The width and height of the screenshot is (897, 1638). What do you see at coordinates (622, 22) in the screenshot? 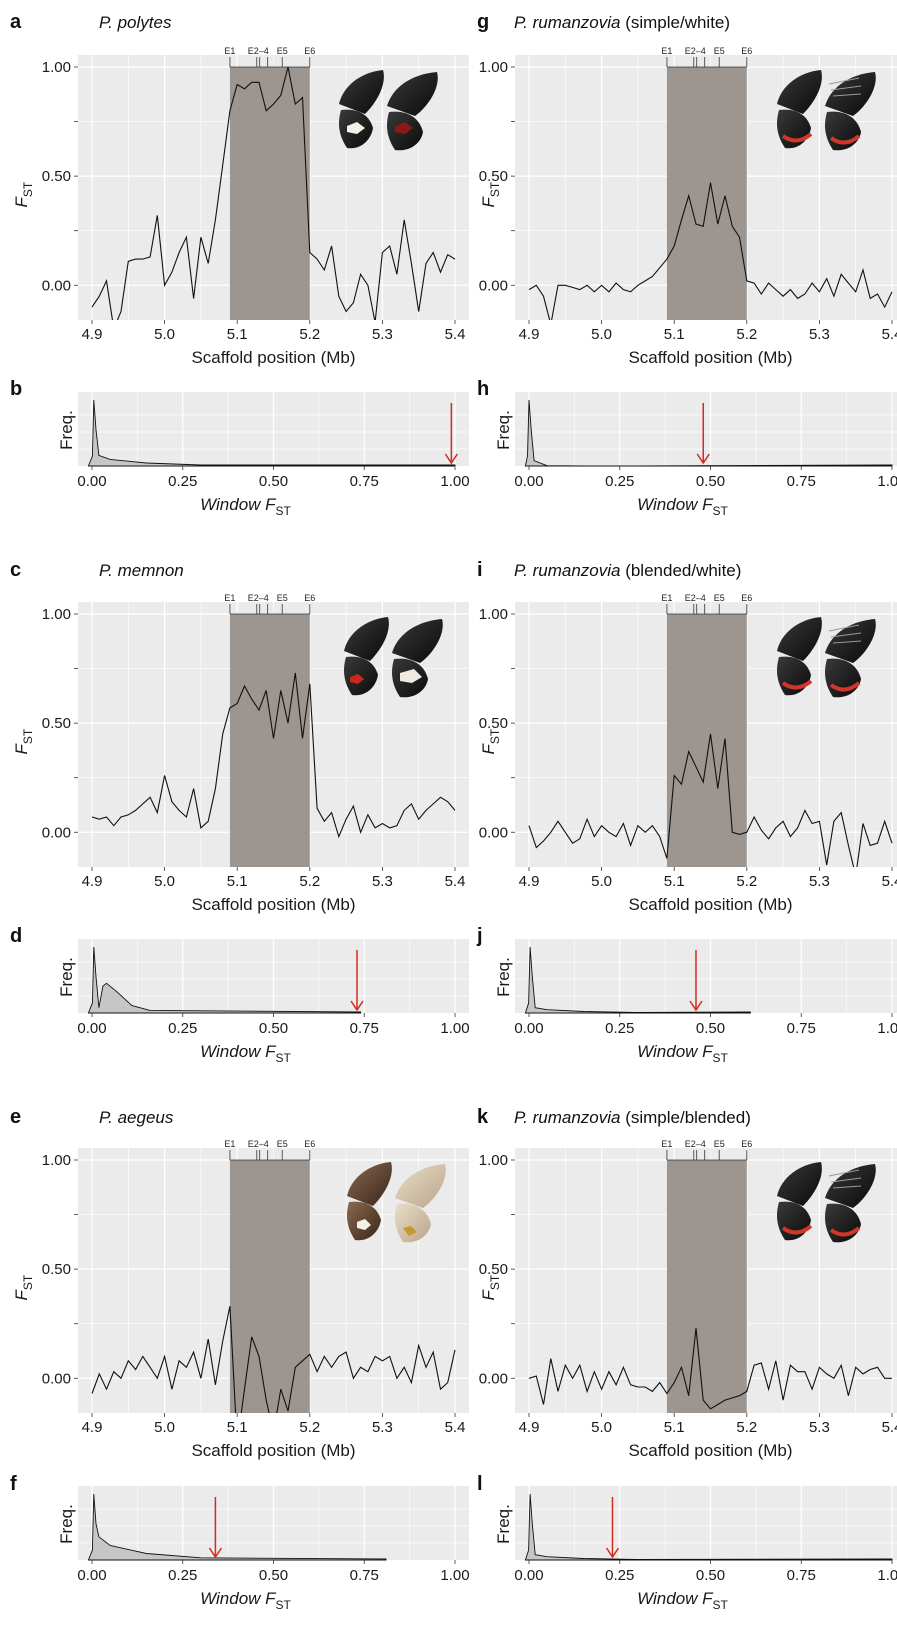
I see `species-title: P. rumanzovia (simple/white)` at bounding box center [622, 22].